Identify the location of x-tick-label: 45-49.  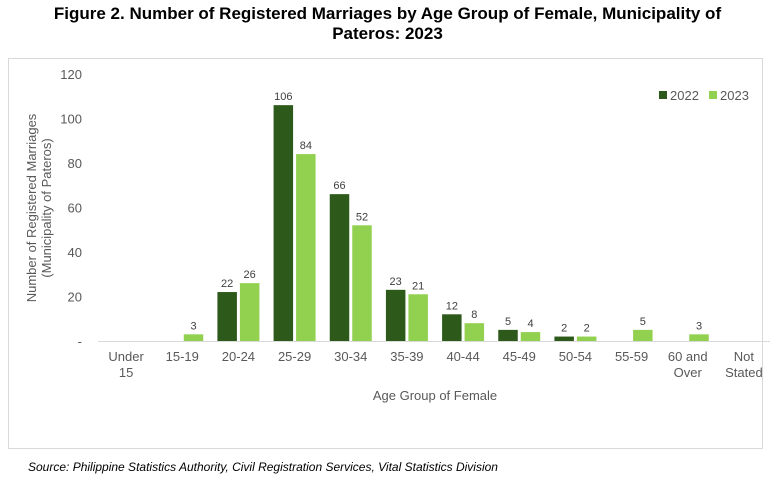
(519, 356).